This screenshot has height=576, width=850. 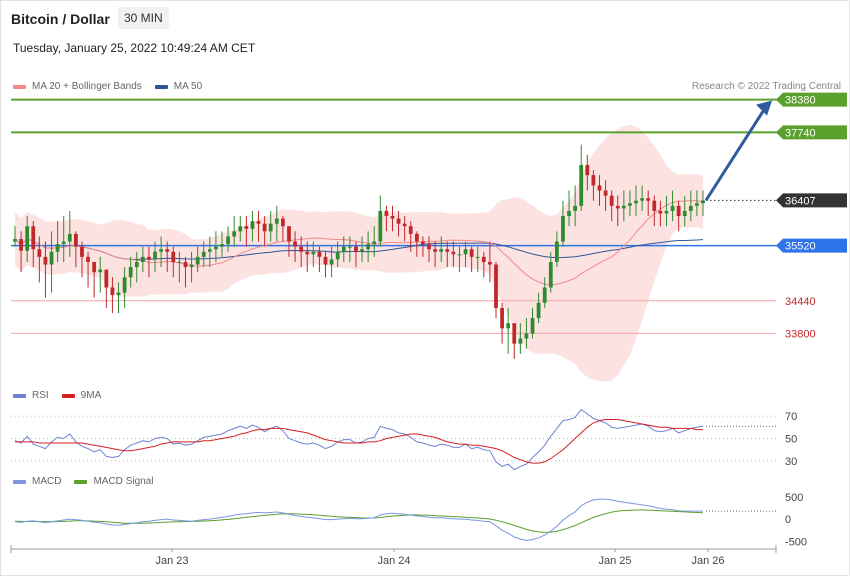 I want to click on level-label-34440: 34440, so click(x=800, y=302).